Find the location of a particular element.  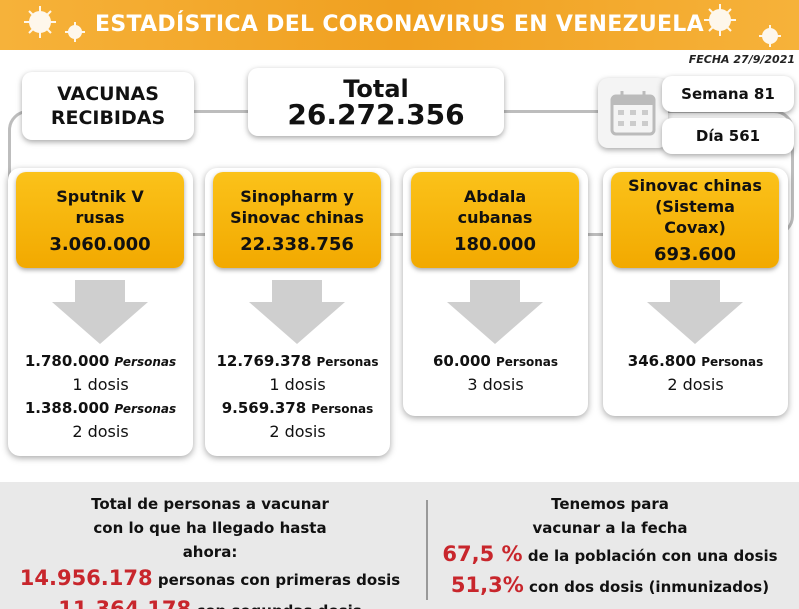

footer-line: 14.956.178 personas con primeras dosis is located at coordinates (210, 579).